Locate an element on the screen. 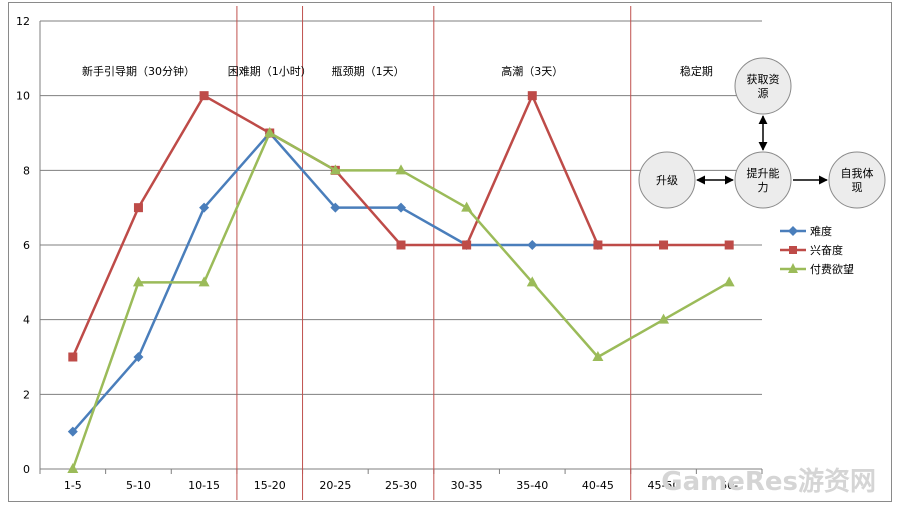  cycle-node-label: 自我体 is located at coordinates (857, 173).